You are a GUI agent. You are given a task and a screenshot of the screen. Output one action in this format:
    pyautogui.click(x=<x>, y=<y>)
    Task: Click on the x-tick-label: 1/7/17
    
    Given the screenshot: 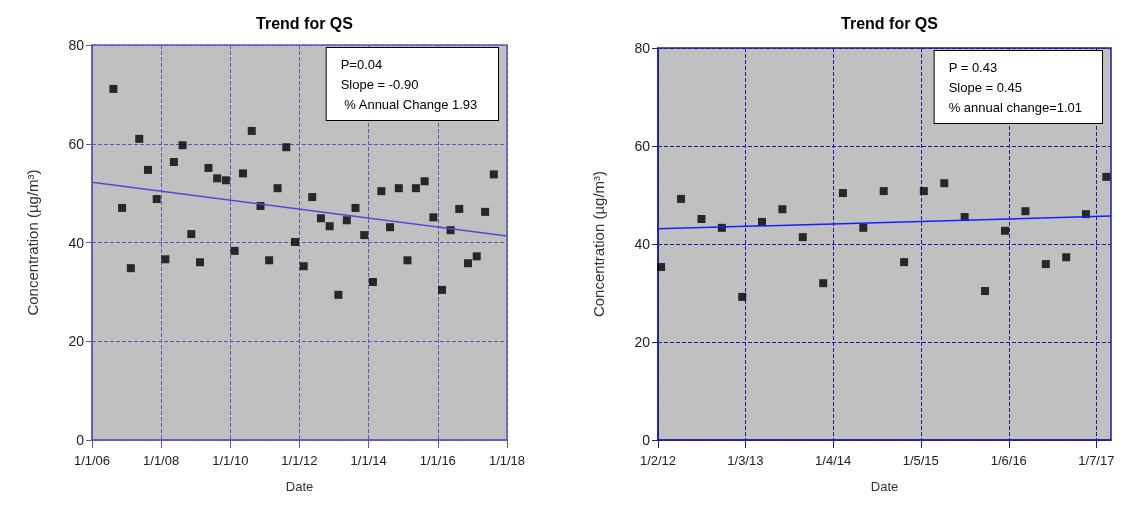 What is the action you would take?
    pyautogui.click(x=1096, y=460)
    